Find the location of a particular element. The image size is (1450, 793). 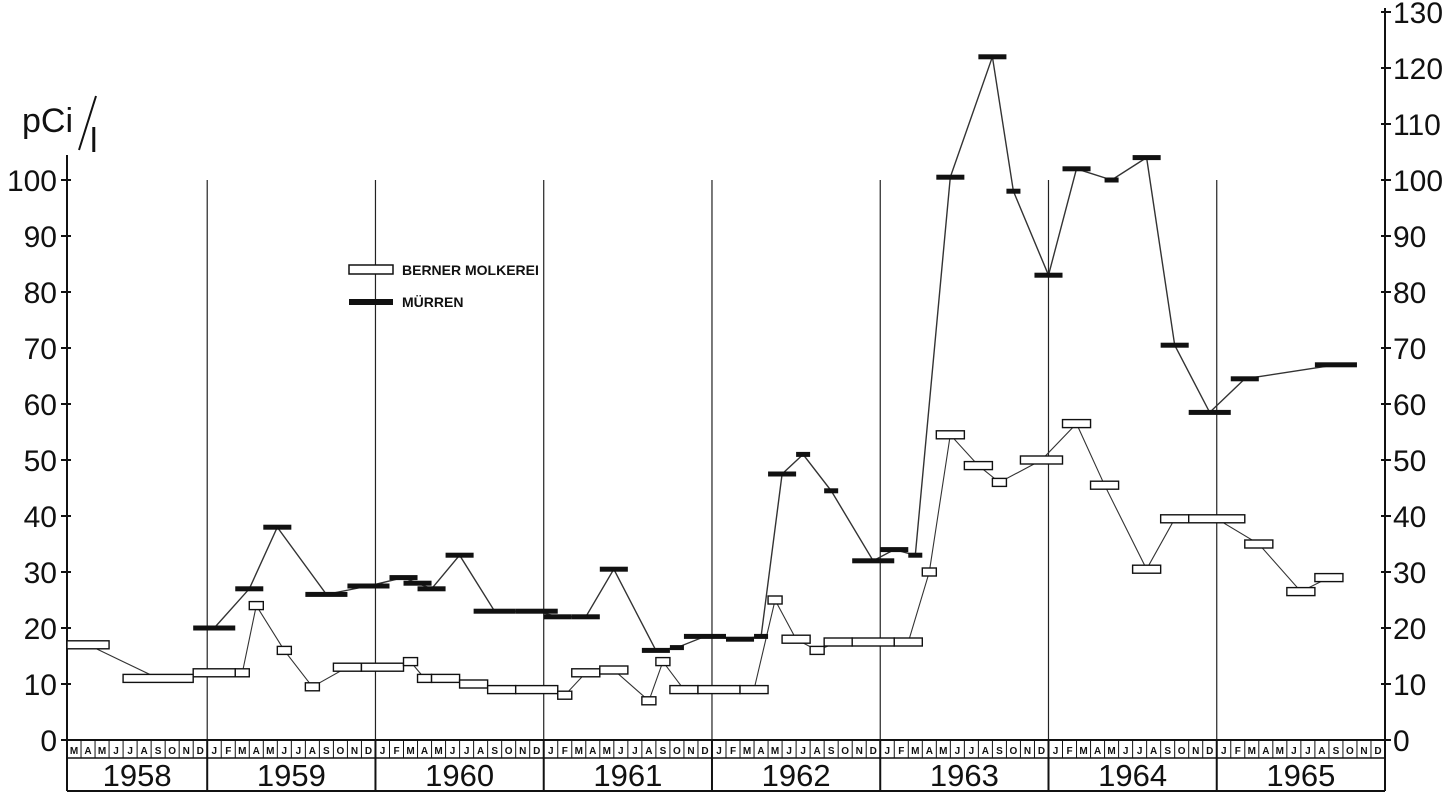

year-label: 1960 is located at coordinates (459, 775).